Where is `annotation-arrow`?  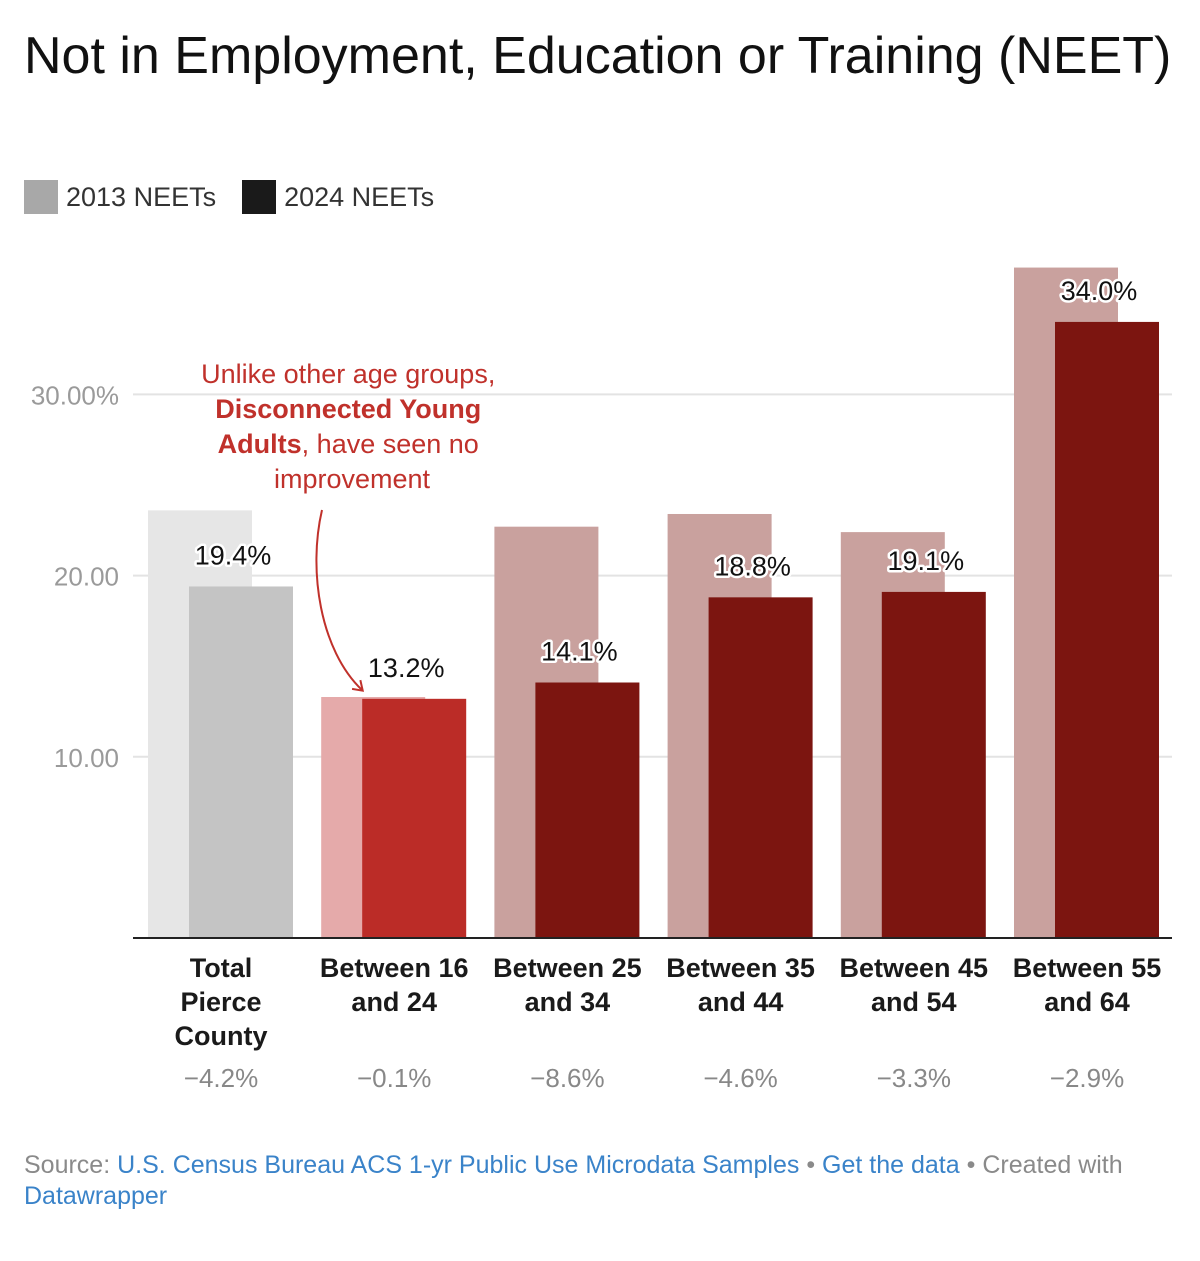 annotation-arrow is located at coordinates (340, 600).